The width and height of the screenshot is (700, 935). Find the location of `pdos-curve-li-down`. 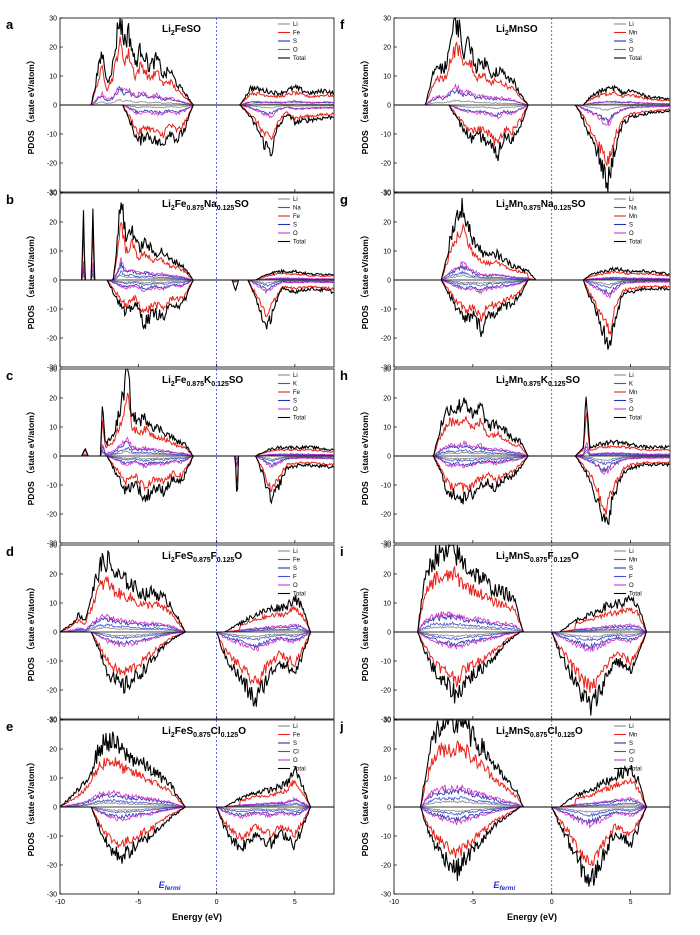

pdos-curve-li-down is located at coordinates (197, 809).